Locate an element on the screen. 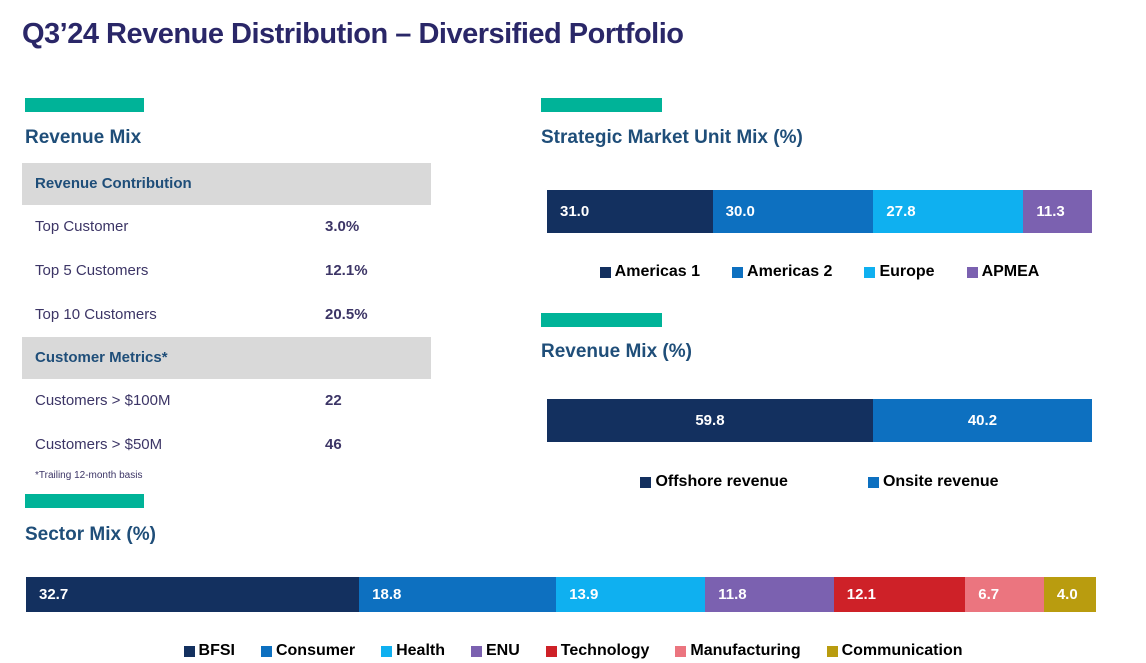 The height and width of the screenshot is (663, 1146). smu-mix-stacked-bar: 31.0 30.0 27.8 11.3 is located at coordinates (819, 211).